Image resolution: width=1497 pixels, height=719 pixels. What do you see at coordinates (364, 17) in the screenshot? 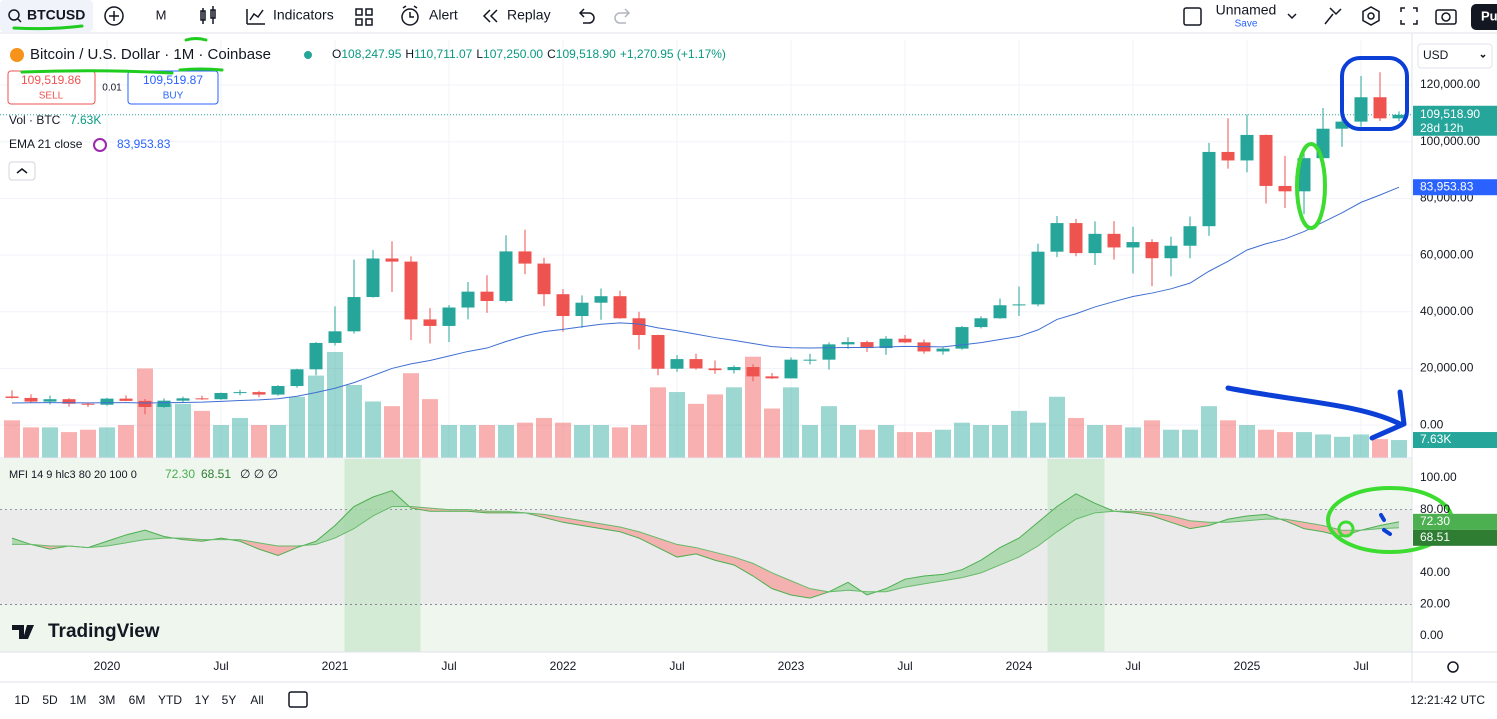
I see `templates-button` at bounding box center [364, 17].